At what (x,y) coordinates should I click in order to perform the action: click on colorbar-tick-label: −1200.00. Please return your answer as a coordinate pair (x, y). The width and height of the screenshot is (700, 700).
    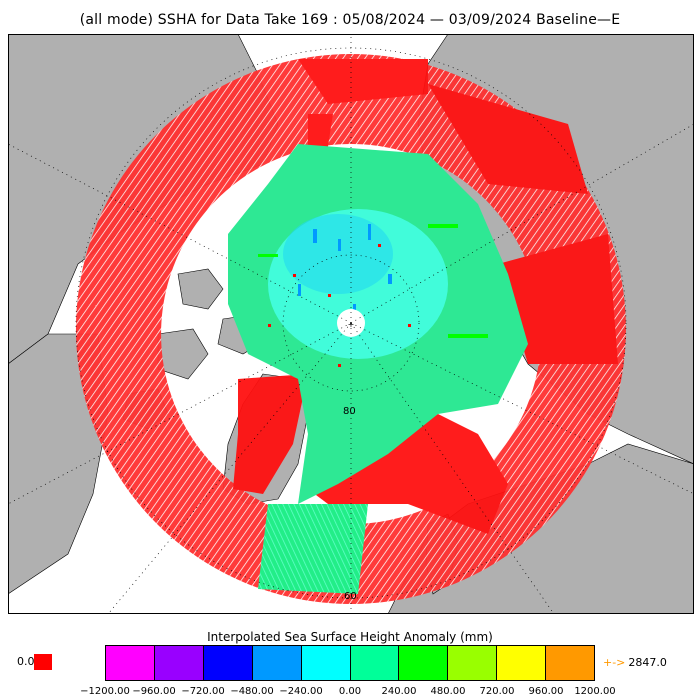
    Looking at the image, I should click on (105, 691).